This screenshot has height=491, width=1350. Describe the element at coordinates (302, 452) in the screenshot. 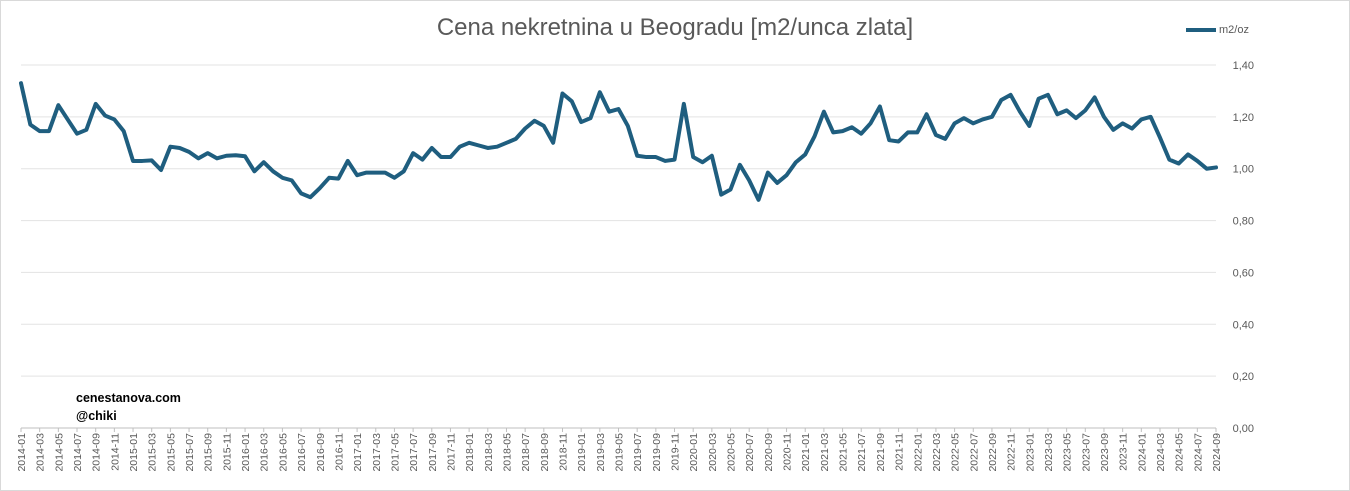

I see `x-tick-label: 2016-07` at that location.